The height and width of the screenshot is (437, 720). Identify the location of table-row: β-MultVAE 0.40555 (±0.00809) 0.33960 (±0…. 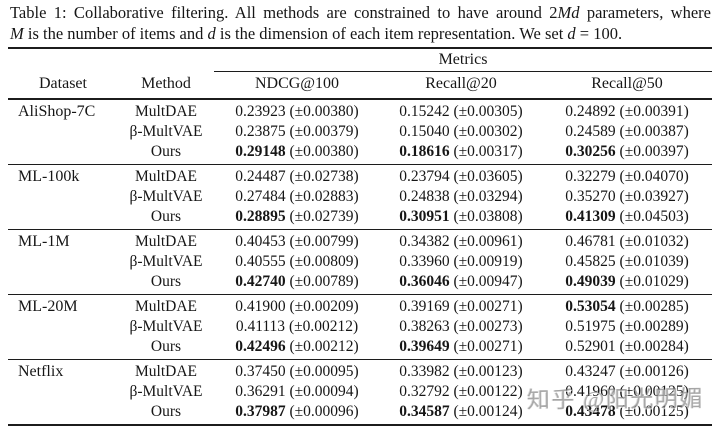
(360, 262).